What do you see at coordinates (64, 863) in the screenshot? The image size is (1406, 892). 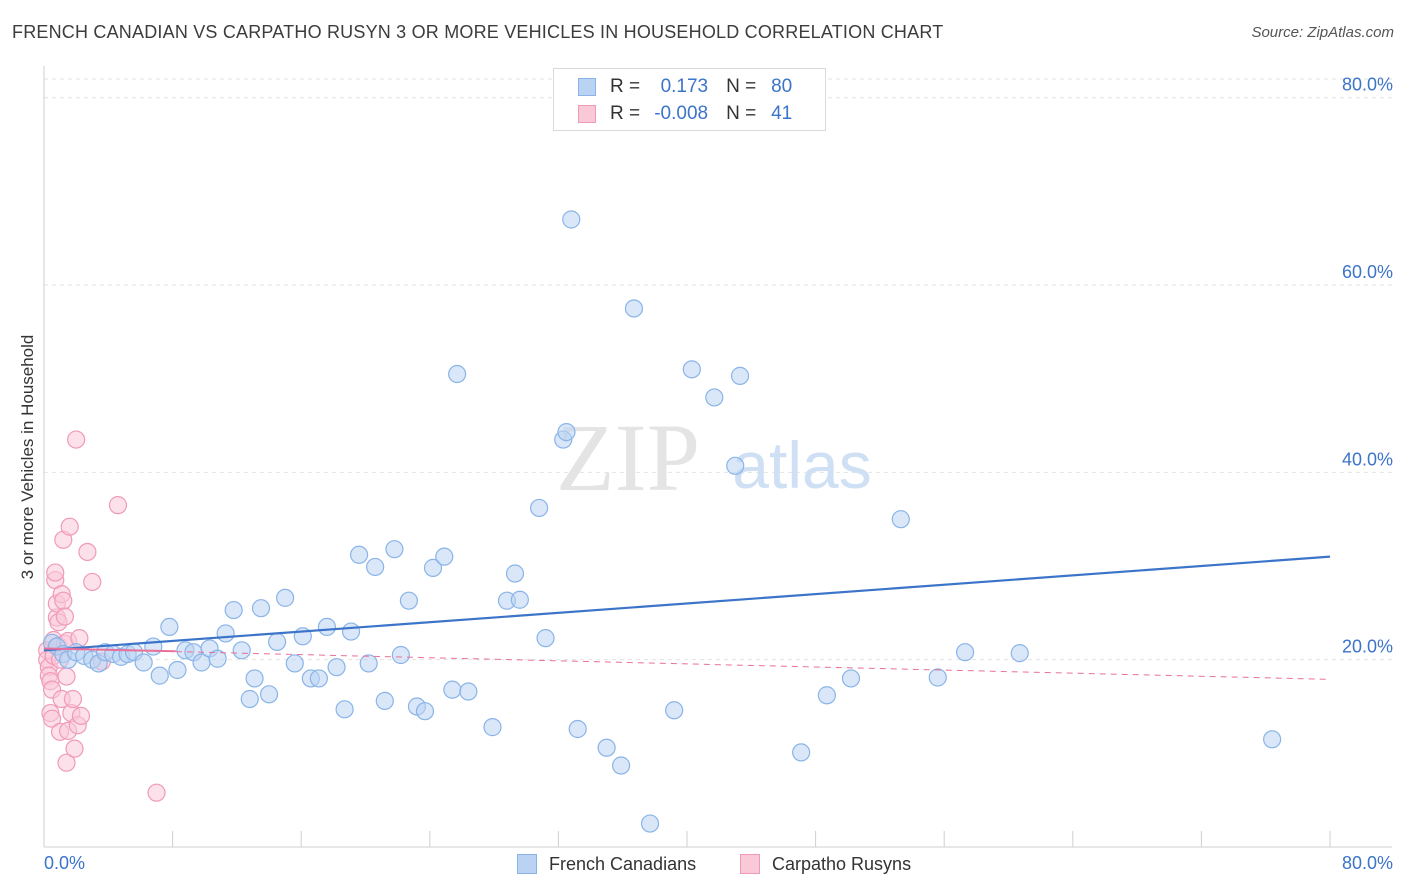 I see `x-tick-label: 0.0%` at bounding box center [64, 863].